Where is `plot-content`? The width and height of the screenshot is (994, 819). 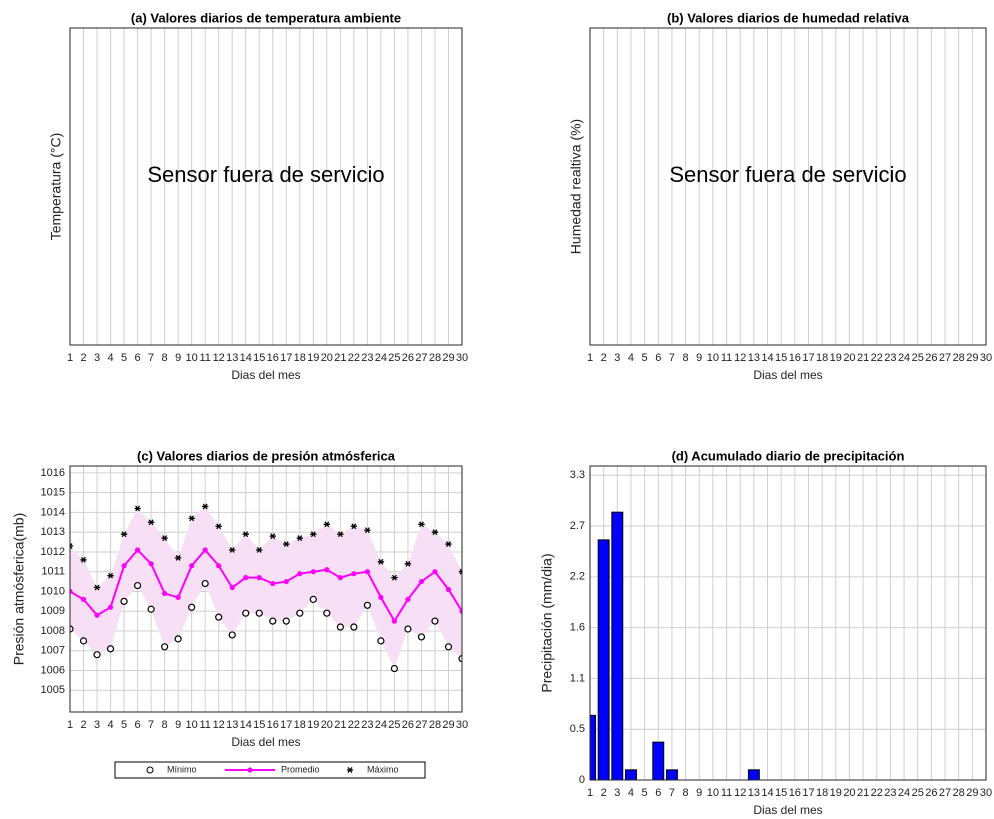
plot-content is located at coordinates (266, 588).